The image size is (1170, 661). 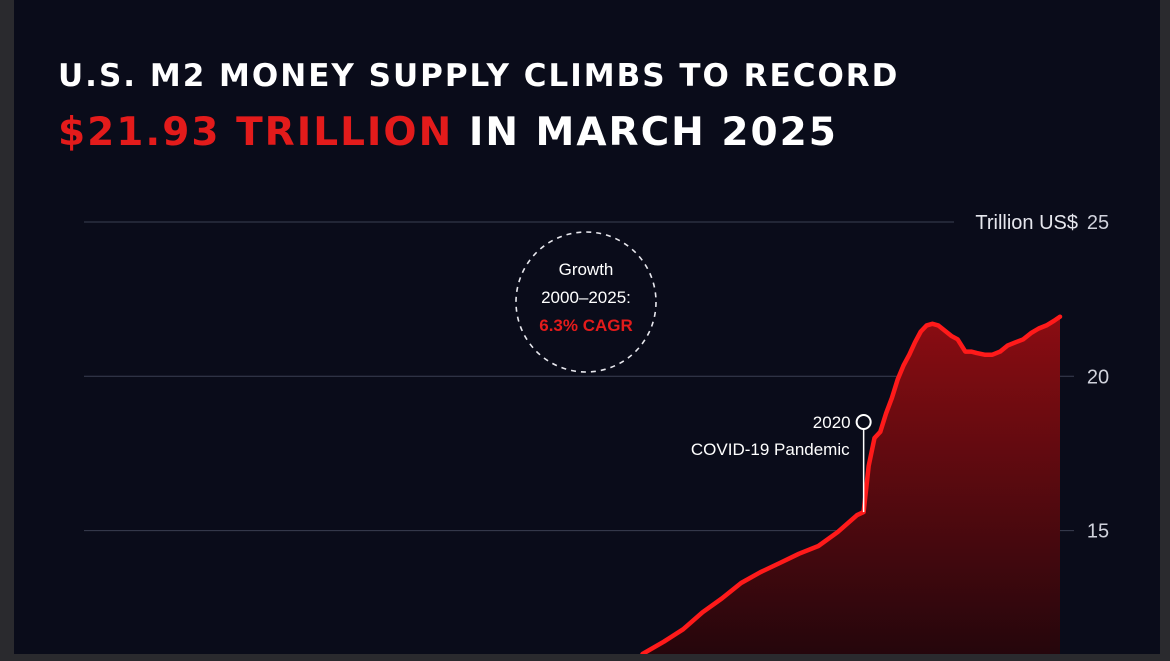 What do you see at coordinates (1098, 223) in the screenshot?
I see `y-tick-label: 25` at bounding box center [1098, 223].